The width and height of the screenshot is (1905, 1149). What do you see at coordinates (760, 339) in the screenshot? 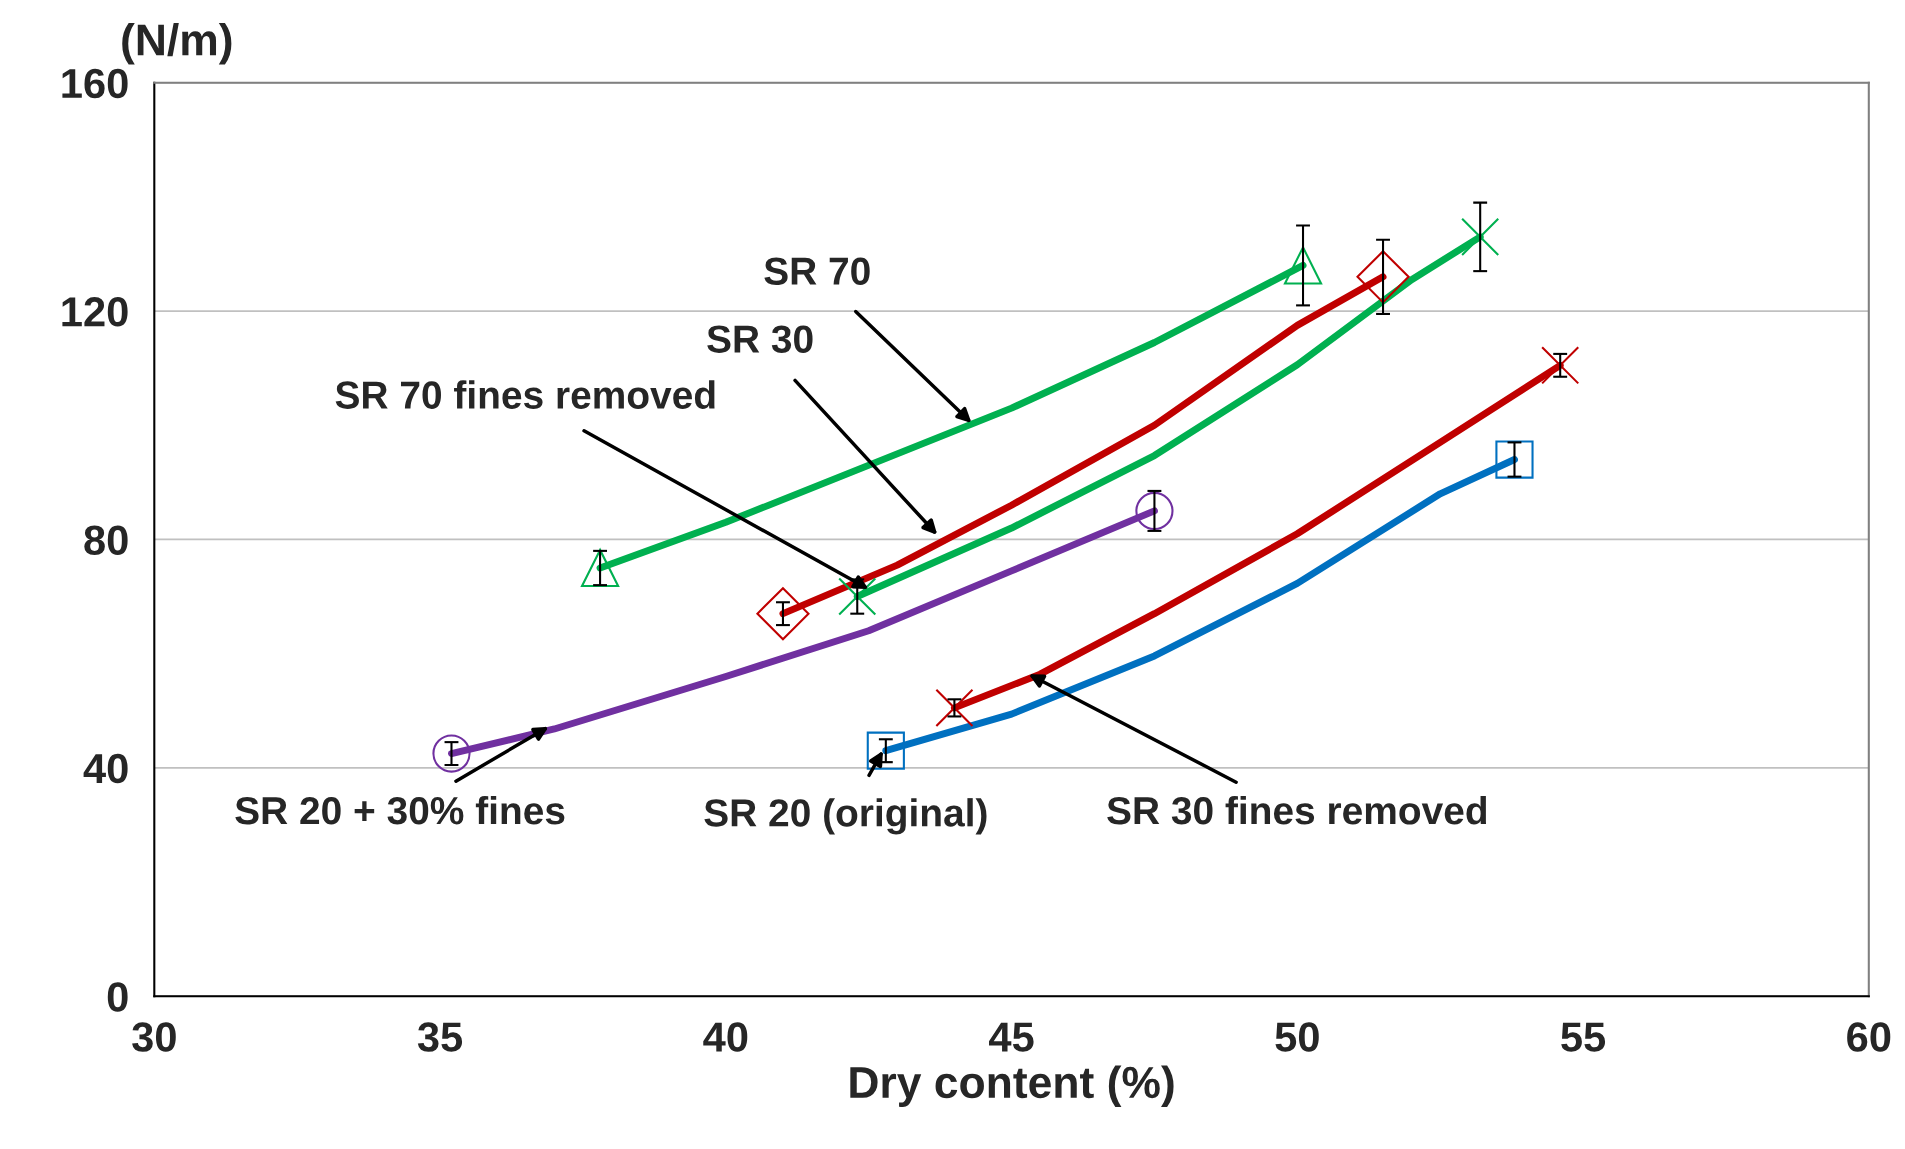
I see `annotation: SR 30` at bounding box center [760, 339].